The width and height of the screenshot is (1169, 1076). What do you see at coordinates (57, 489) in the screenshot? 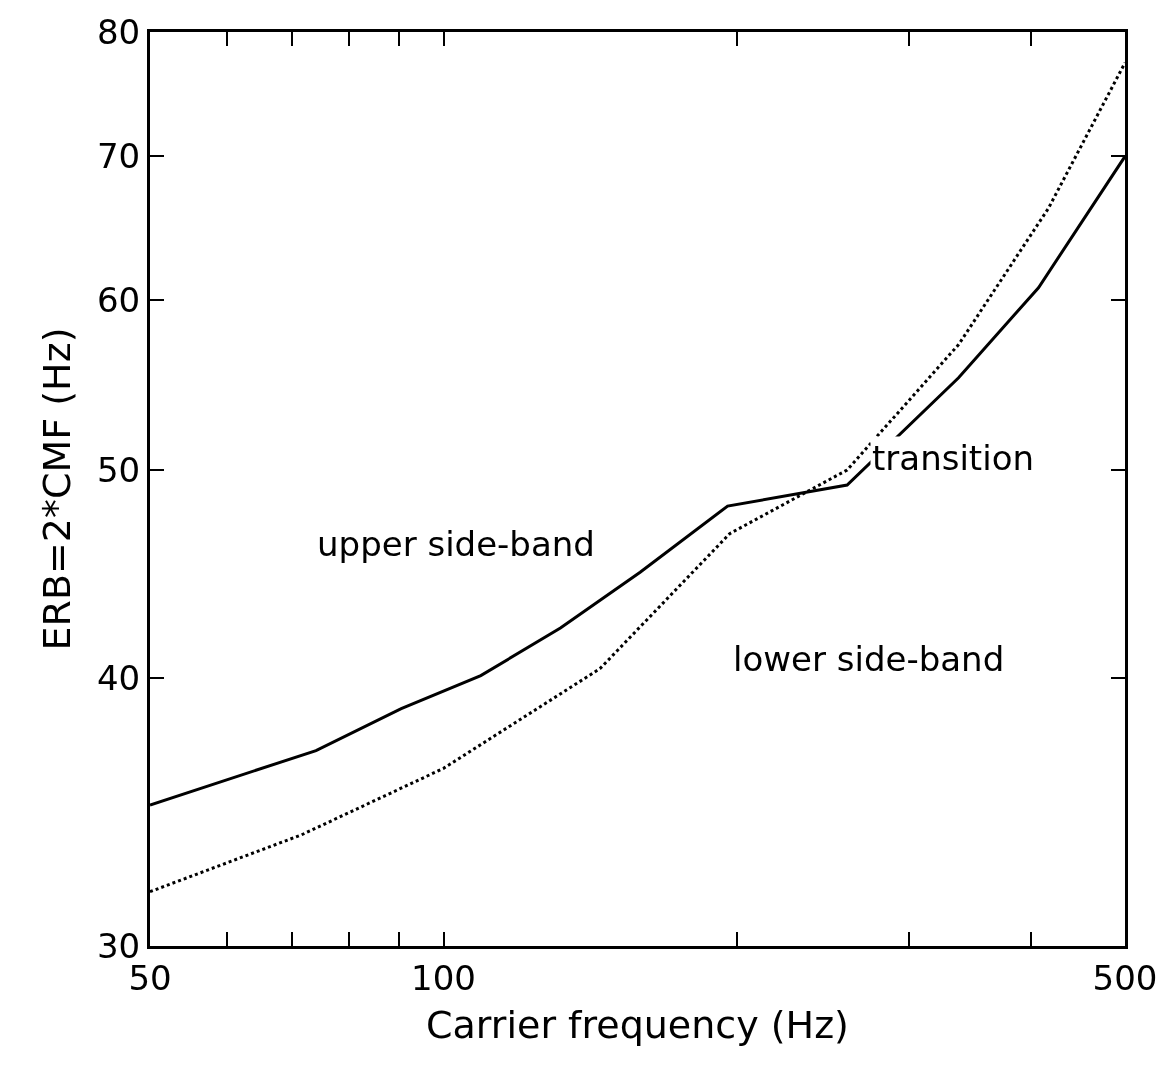
I see `y-axis-title: ERB=2*CMF (Hz)` at bounding box center [57, 489].